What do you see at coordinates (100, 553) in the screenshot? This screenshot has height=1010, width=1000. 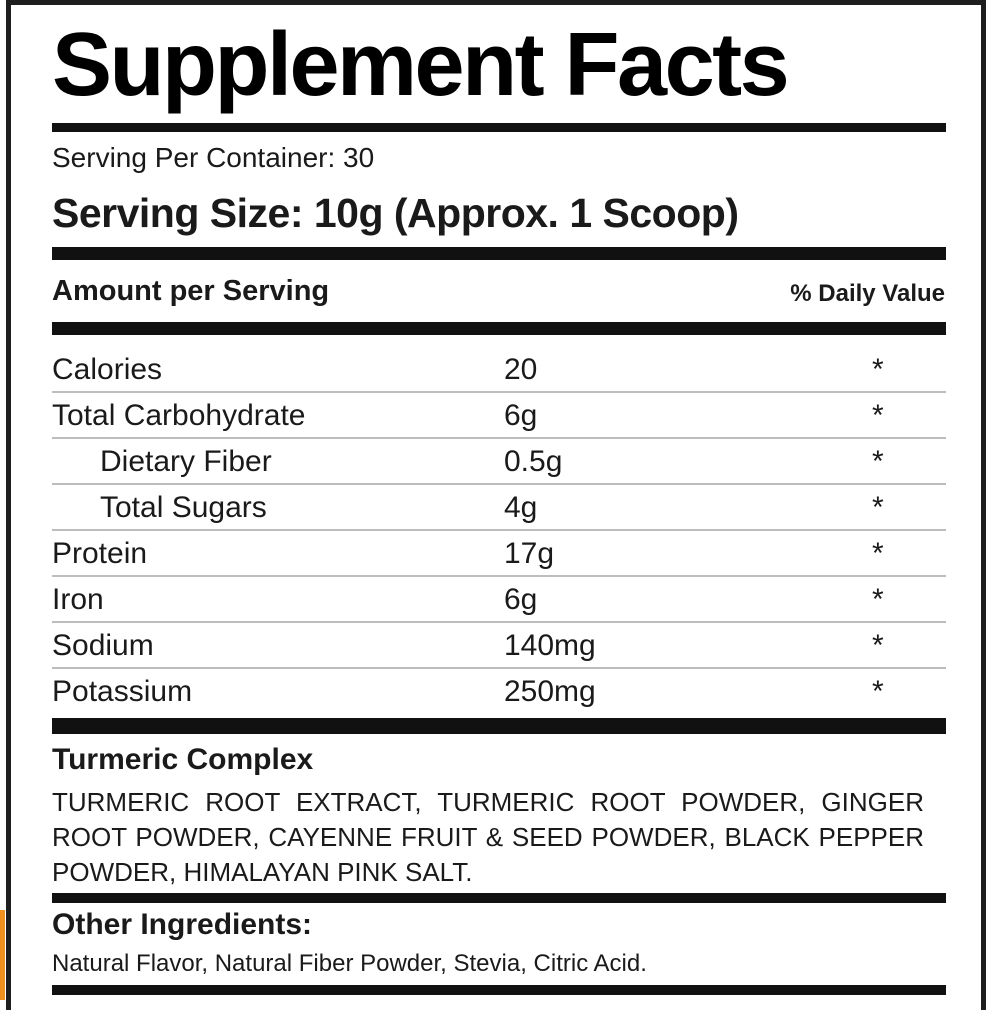 I see `nutrient-name: Protein` at bounding box center [100, 553].